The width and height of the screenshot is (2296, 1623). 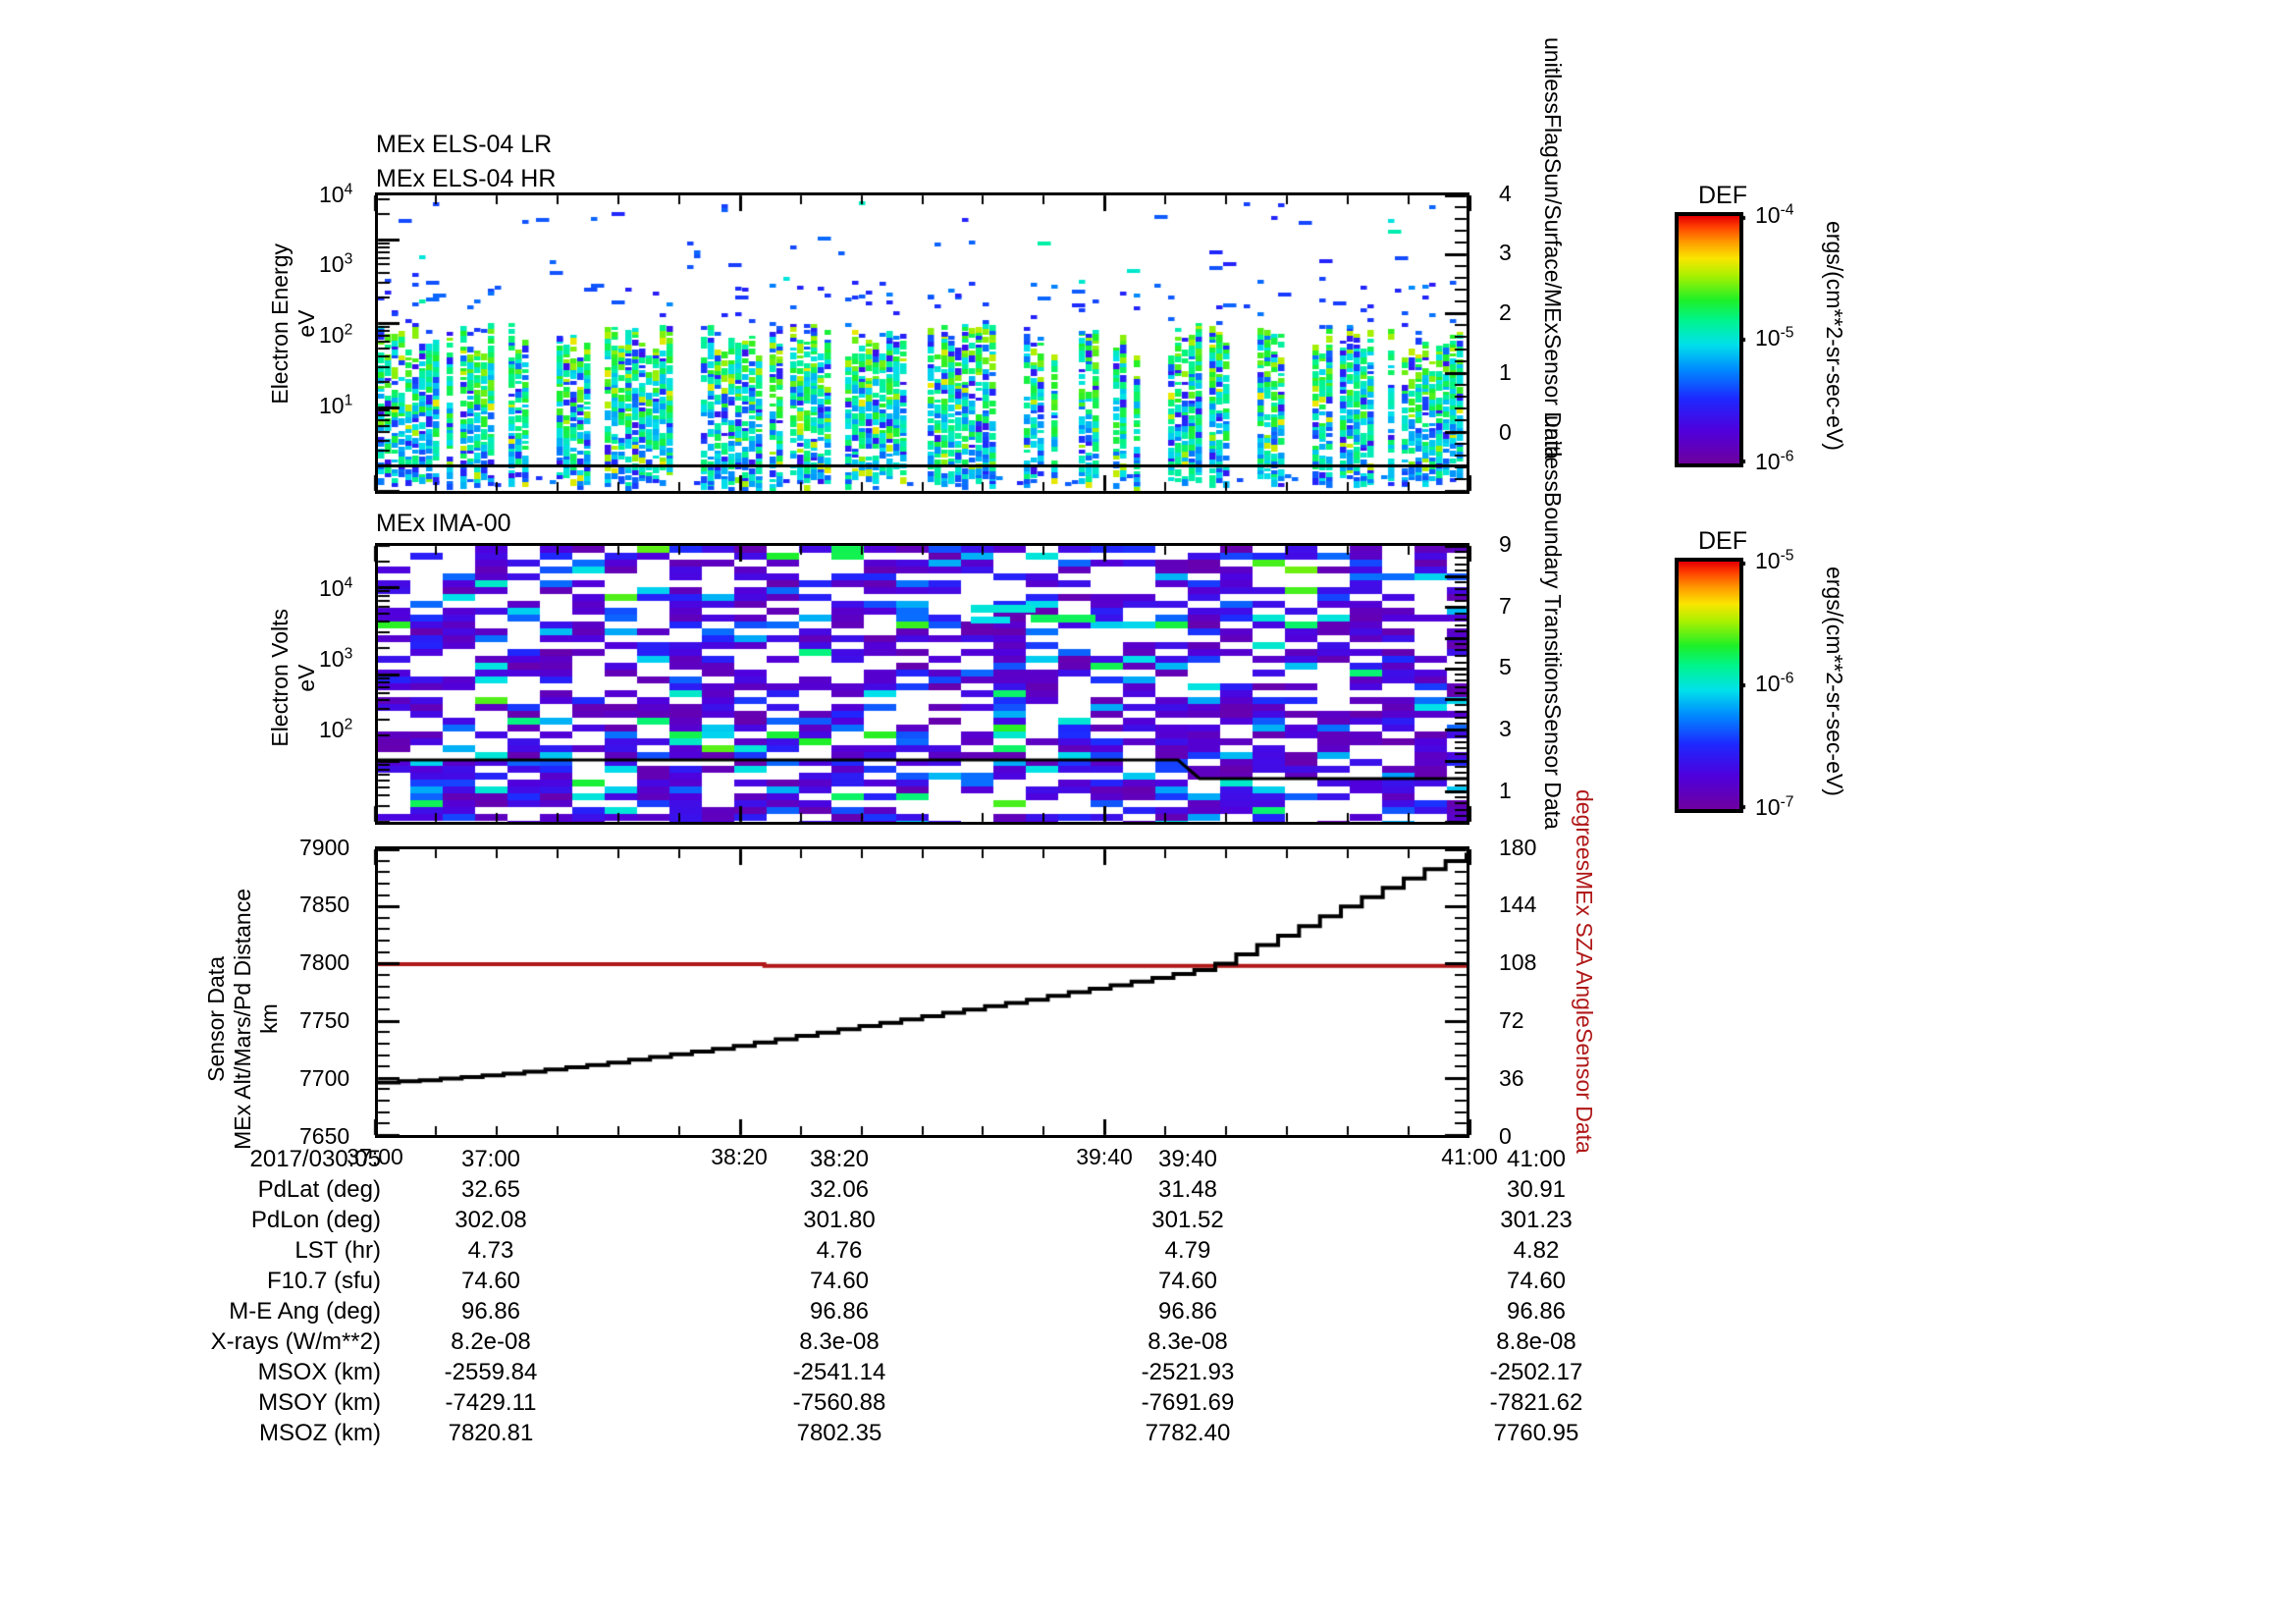 What do you see at coordinates (1518, 847) in the screenshot?
I see `sza-y-tick-180: 180` at bounding box center [1518, 847].